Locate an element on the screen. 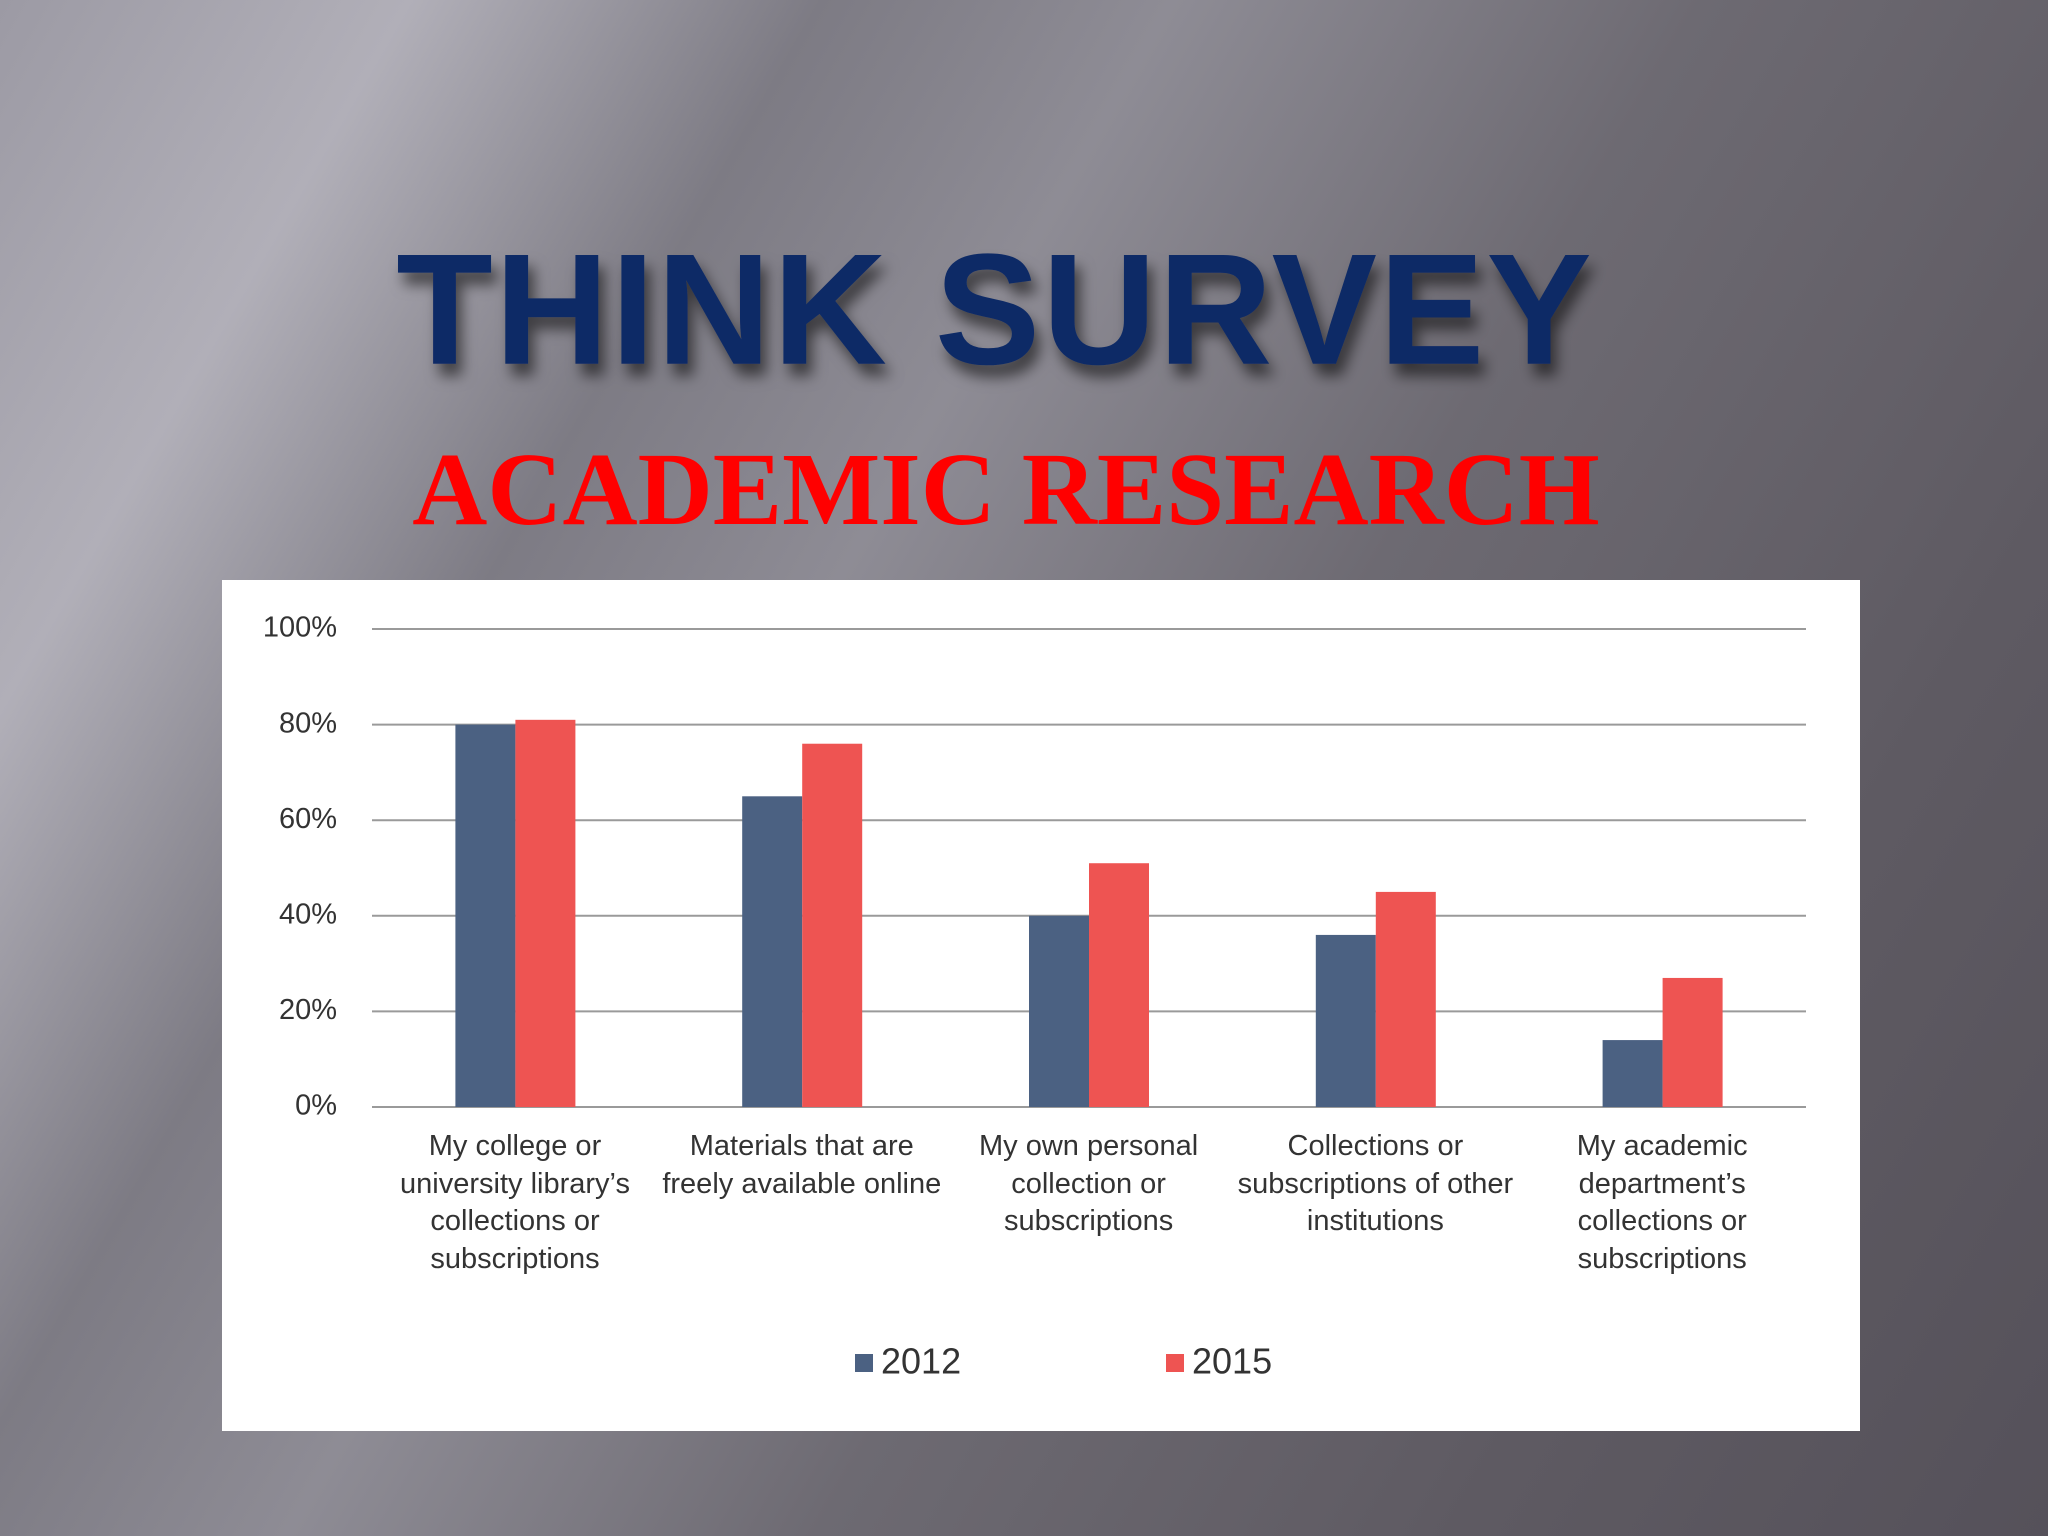 The width and height of the screenshot is (2048, 1536). legend-label: 2012 is located at coordinates (921, 1361).